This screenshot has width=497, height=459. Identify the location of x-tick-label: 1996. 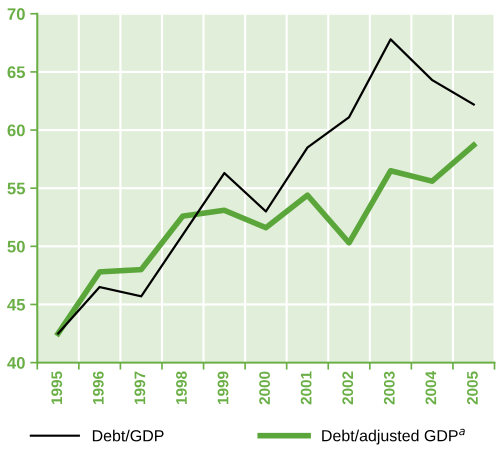
(98, 387).